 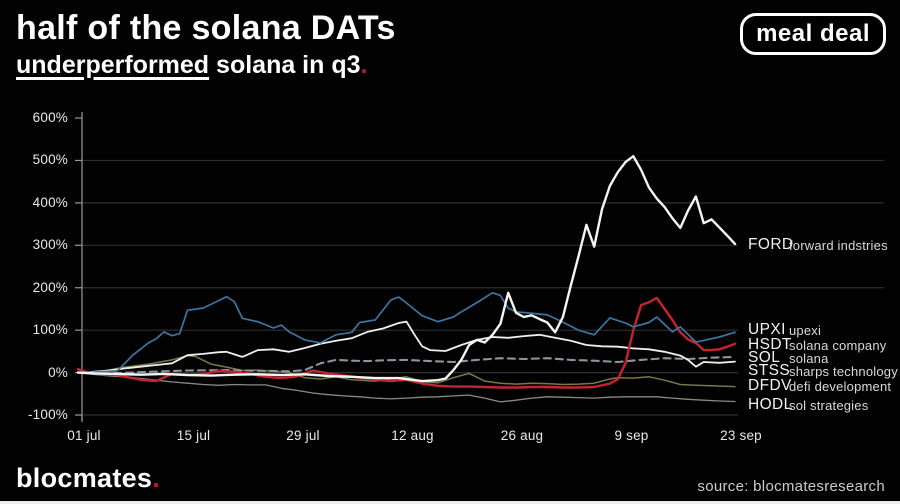 I want to click on x-tick-label: 01 jul, so click(x=84, y=435).